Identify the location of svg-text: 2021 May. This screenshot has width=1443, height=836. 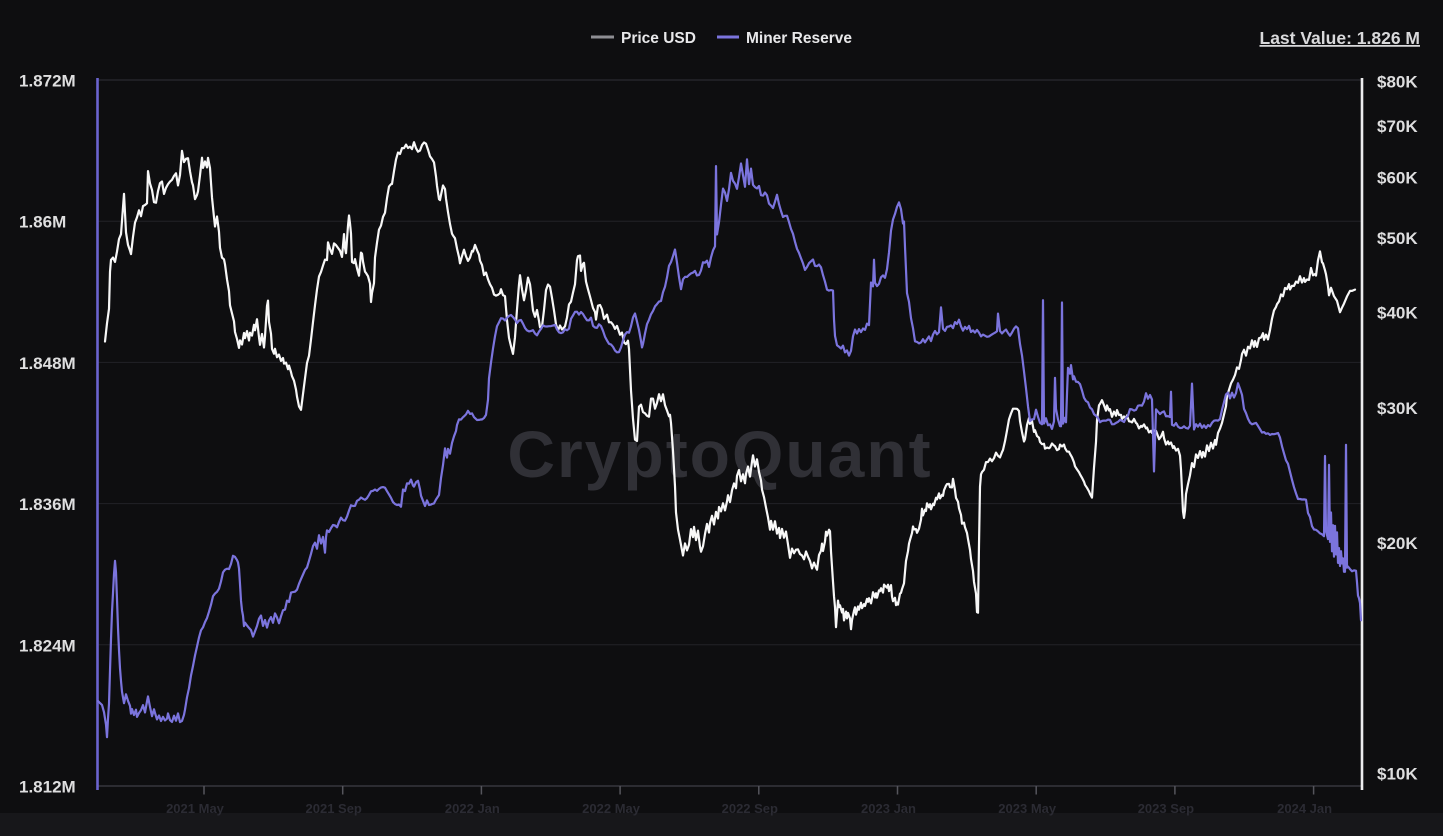
(195, 808).